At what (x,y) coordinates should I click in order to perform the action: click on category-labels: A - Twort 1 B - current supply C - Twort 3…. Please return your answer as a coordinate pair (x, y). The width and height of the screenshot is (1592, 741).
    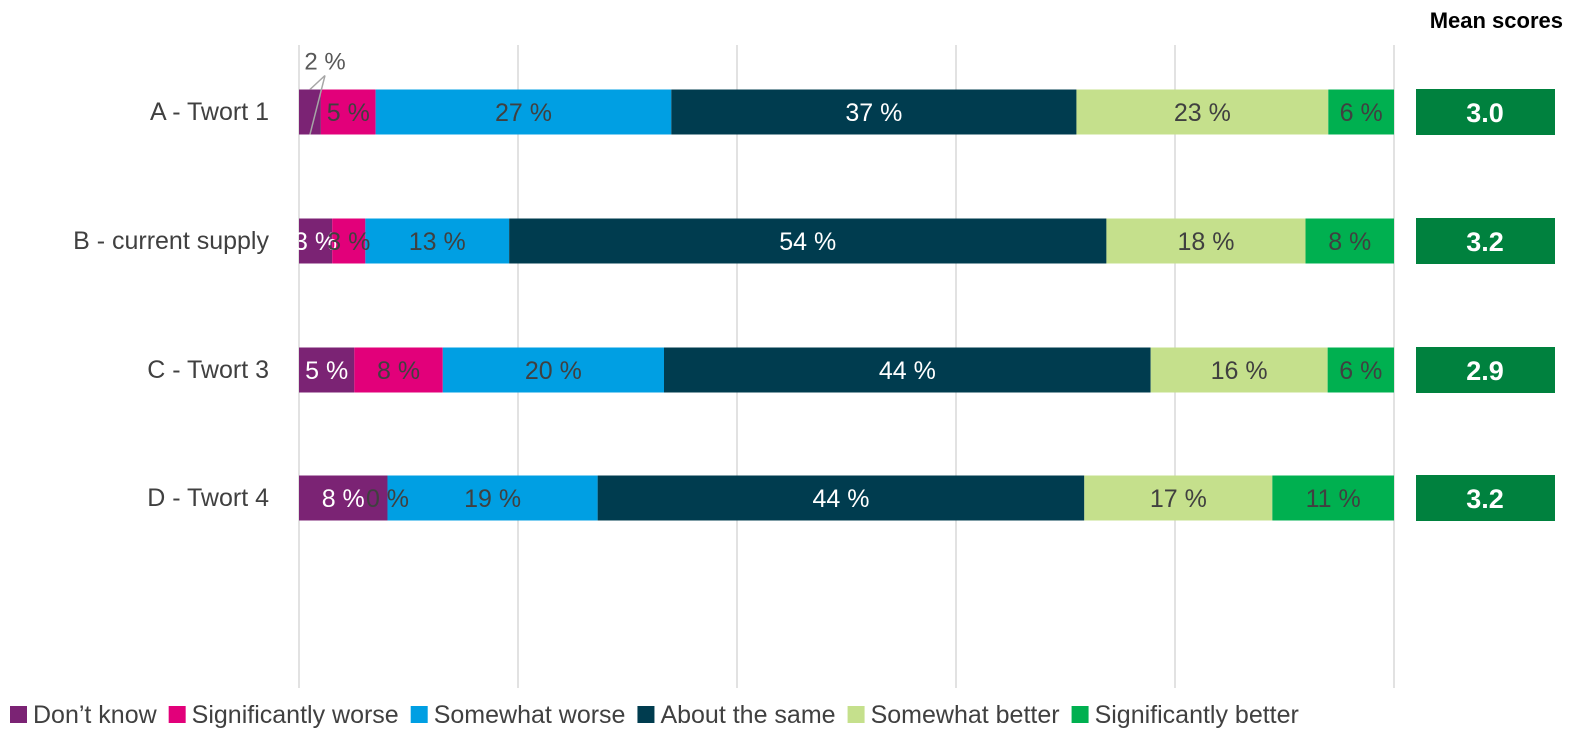
    Looking at the image, I should click on (171, 305).